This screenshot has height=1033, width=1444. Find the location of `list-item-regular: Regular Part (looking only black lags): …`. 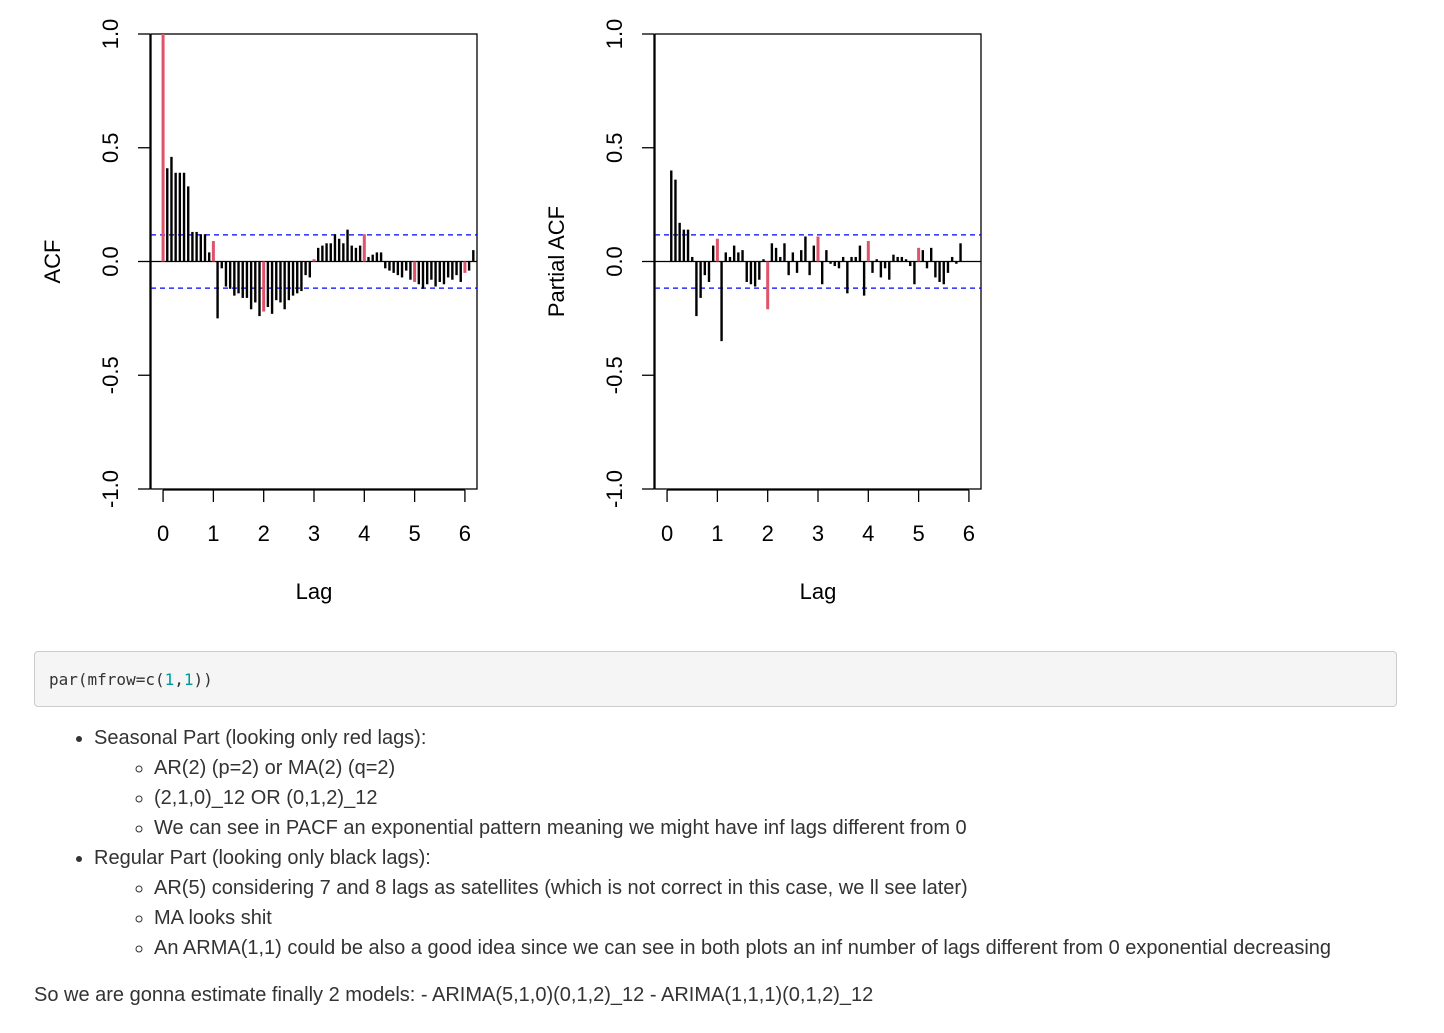

list-item-regular: Regular Part (looking only black lags): … is located at coordinates (764, 903).